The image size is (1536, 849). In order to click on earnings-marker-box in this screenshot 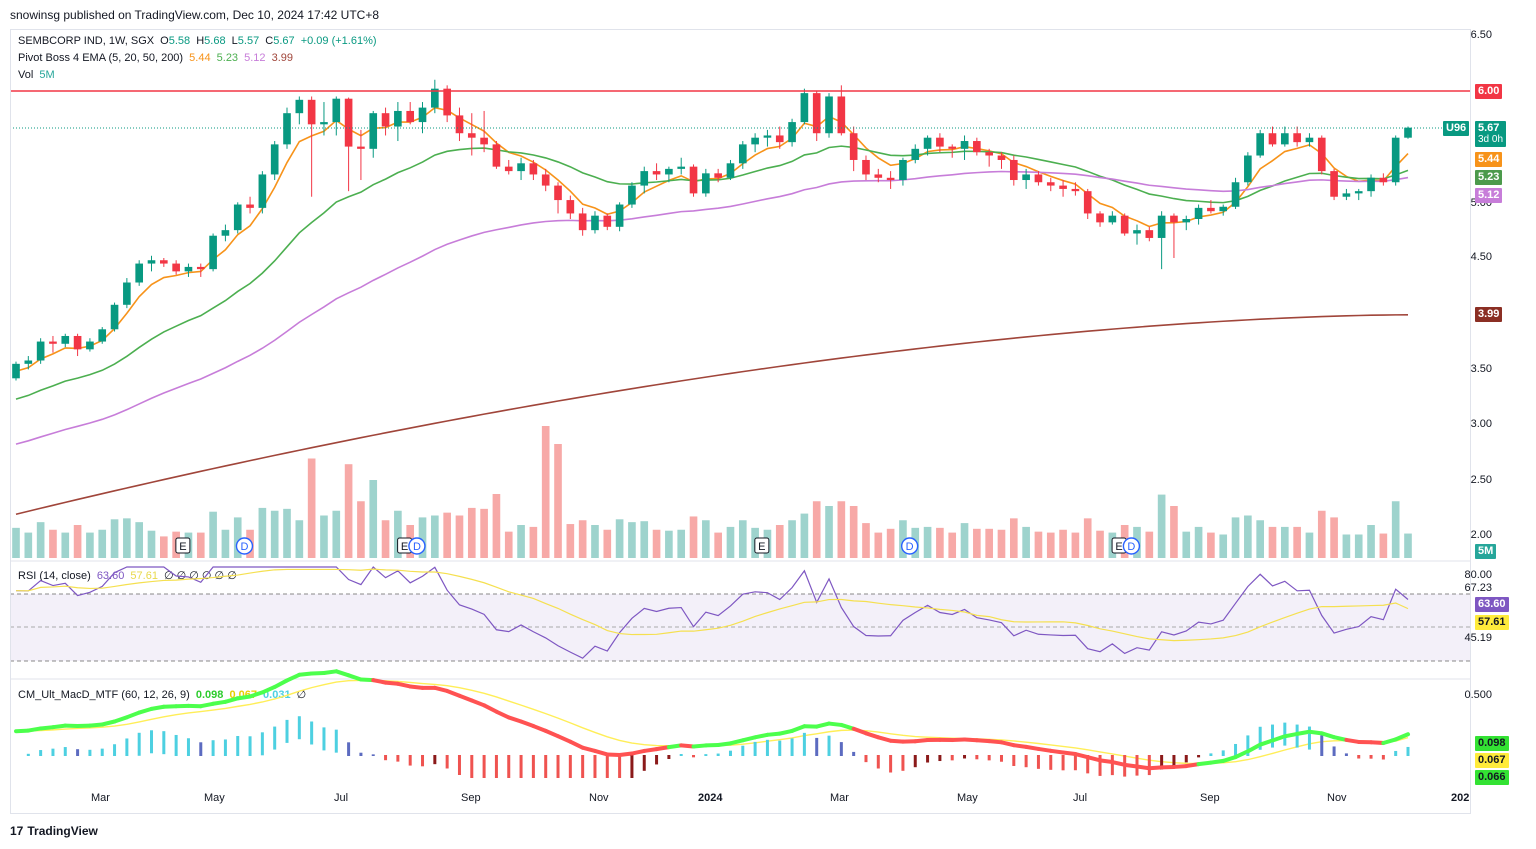, I will do `click(183, 545)`.